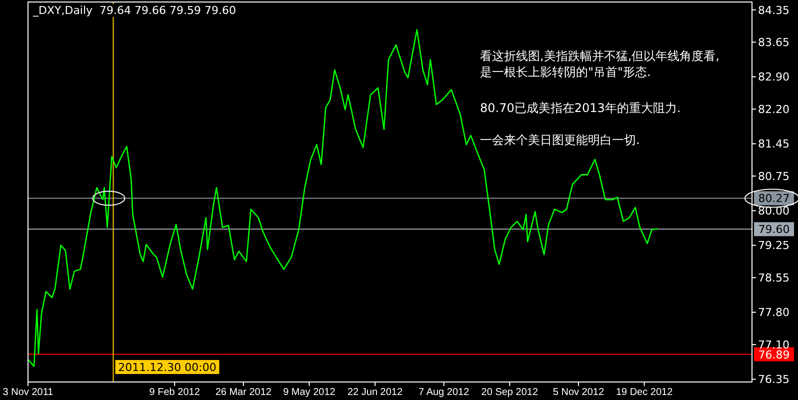 The width and height of the screenshot is (798, 400). What do you see at coordinates (243, 392) in the screenshot?
I see `x-tick-label: 26 Mar 2012` at bounding box center [243, 392].